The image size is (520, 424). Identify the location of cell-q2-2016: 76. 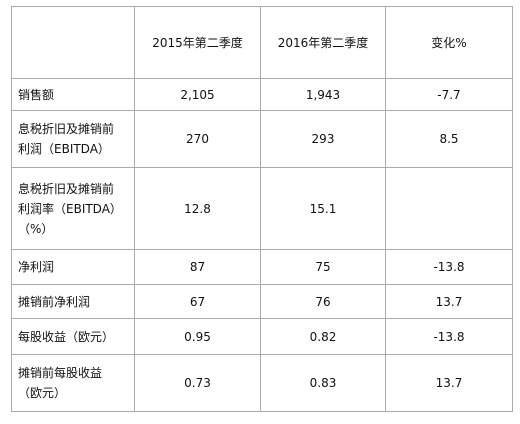
(323, 301).